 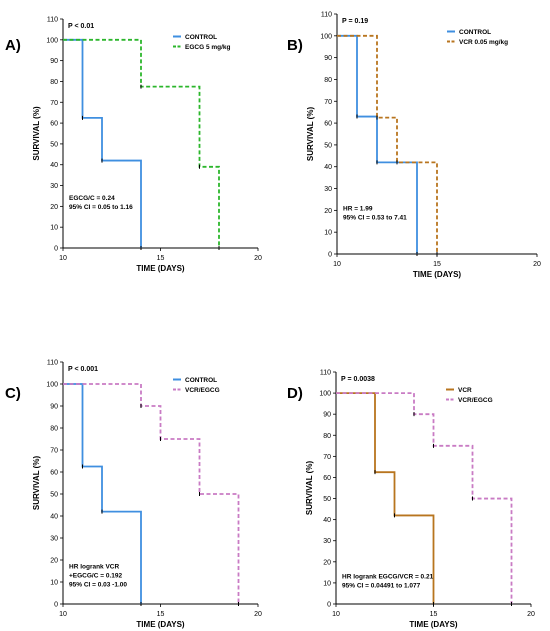 What do you see at coordinates (355, 21) in the screenshot?
I see `p-value-label: P = 0.19` at bounding box center [355, 21].